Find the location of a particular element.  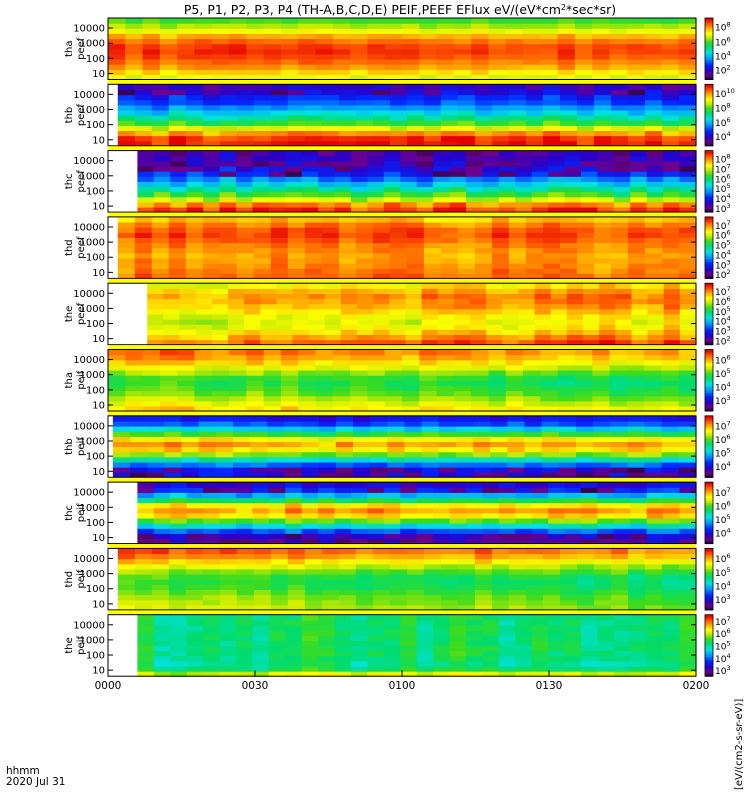

colorbar-tick-label: 10⁵ is located at coordinates (723, 645).